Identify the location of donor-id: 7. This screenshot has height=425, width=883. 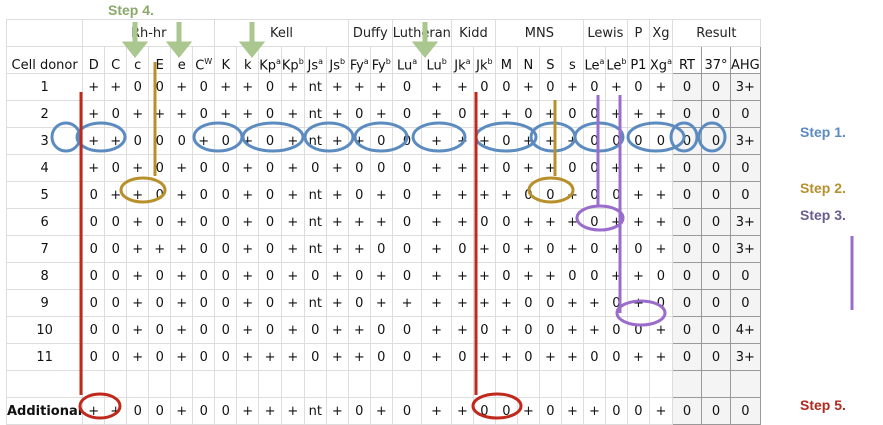
(44, 249).